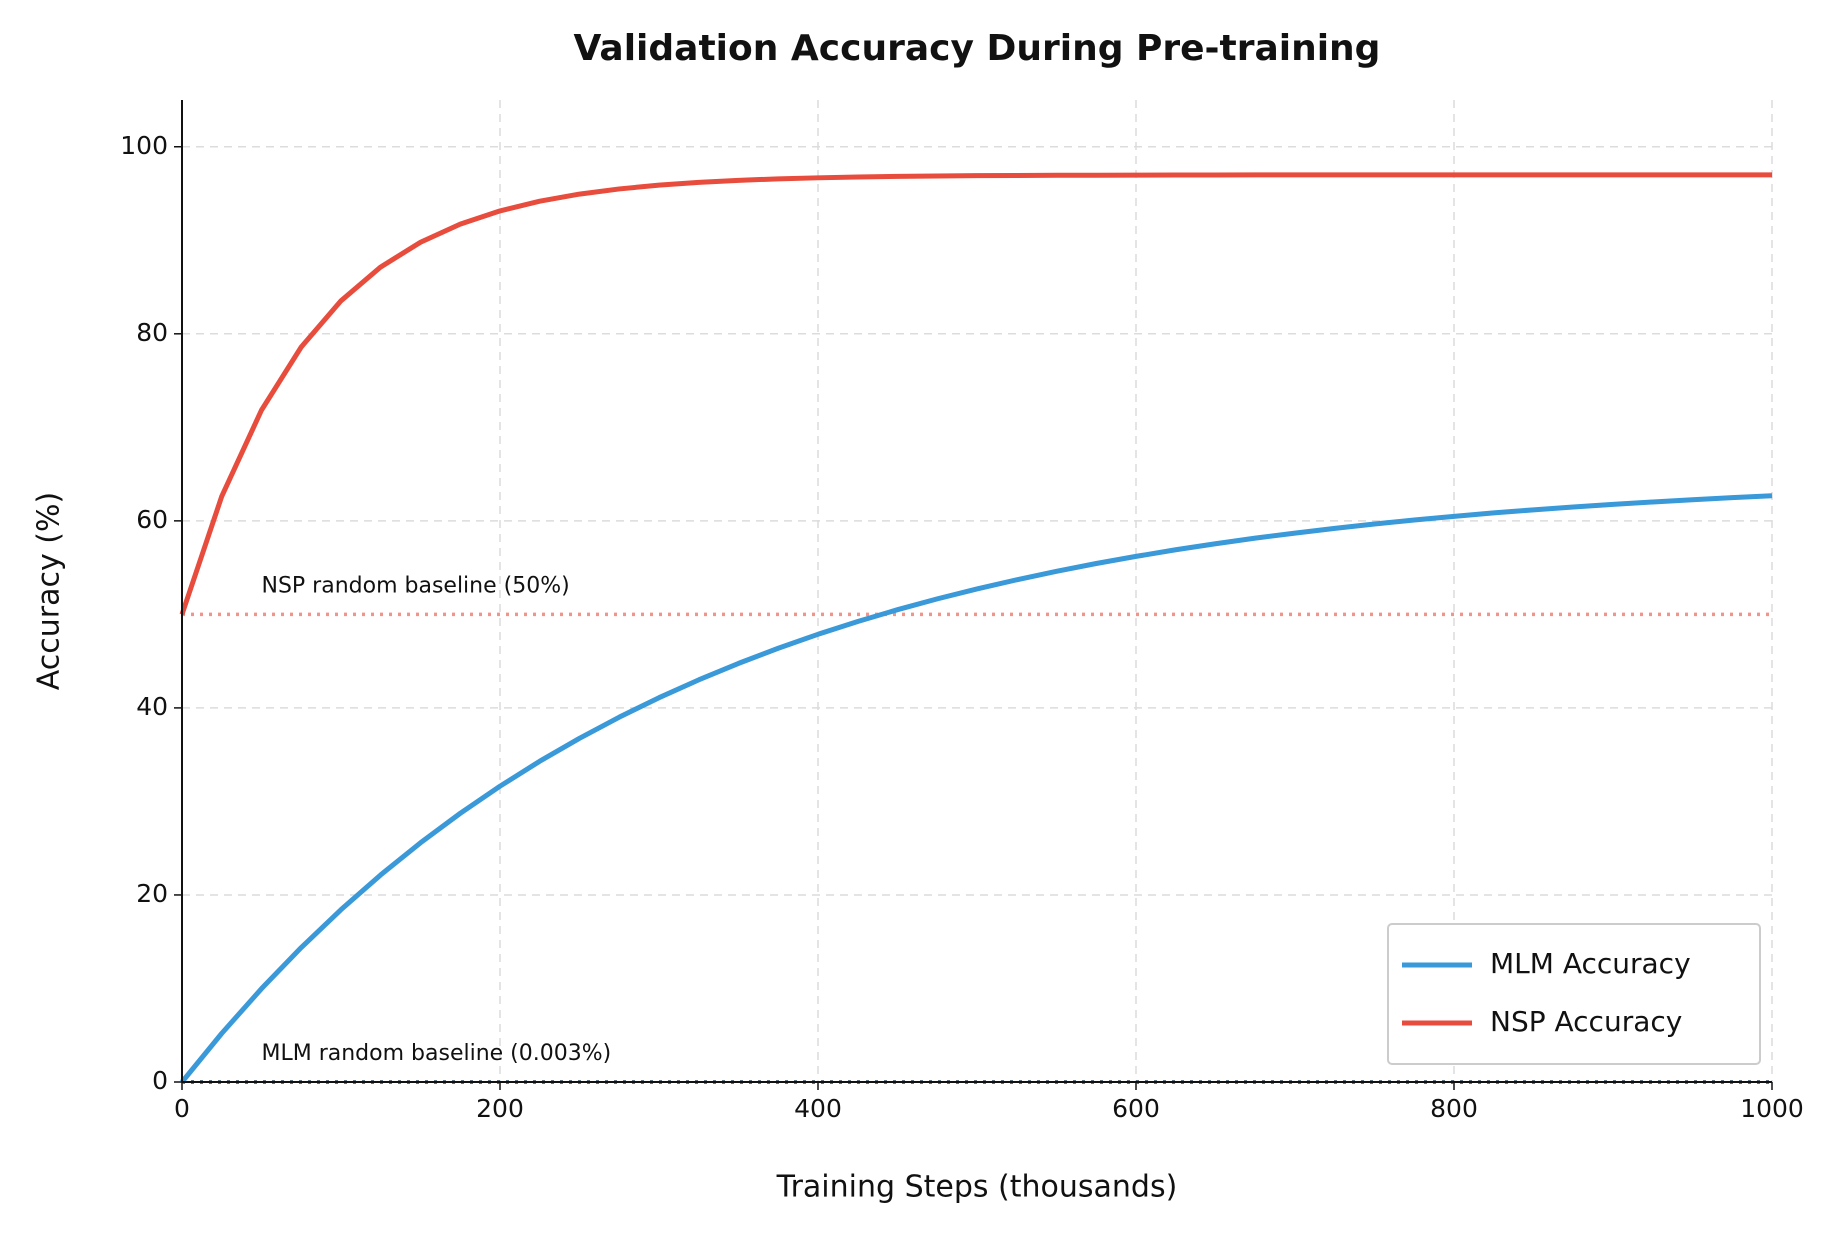 The image size is (1834, 1234). Describe the element at coordinates (500, 1108) in the screenshot. I see `x-tick-label: 200` at that location.